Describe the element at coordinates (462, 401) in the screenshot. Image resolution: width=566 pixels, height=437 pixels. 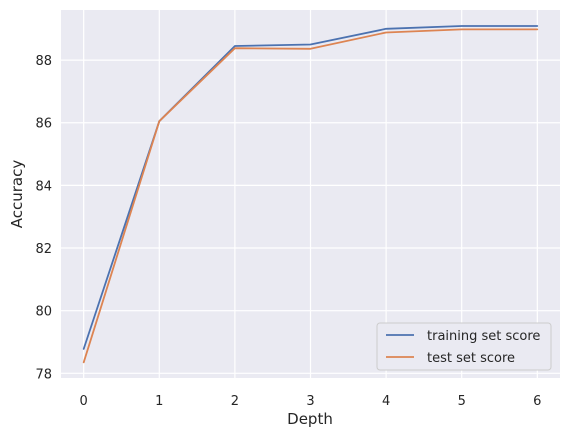
I see `x-tick-label: 5` at that location.